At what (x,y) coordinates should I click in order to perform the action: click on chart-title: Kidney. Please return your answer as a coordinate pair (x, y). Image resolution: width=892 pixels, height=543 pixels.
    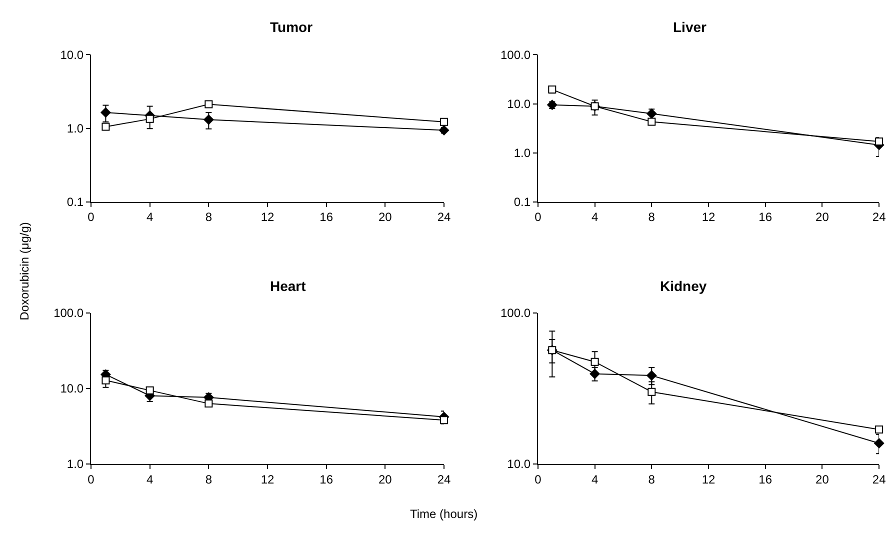
    Looking at the image, I should click on (683, 286).